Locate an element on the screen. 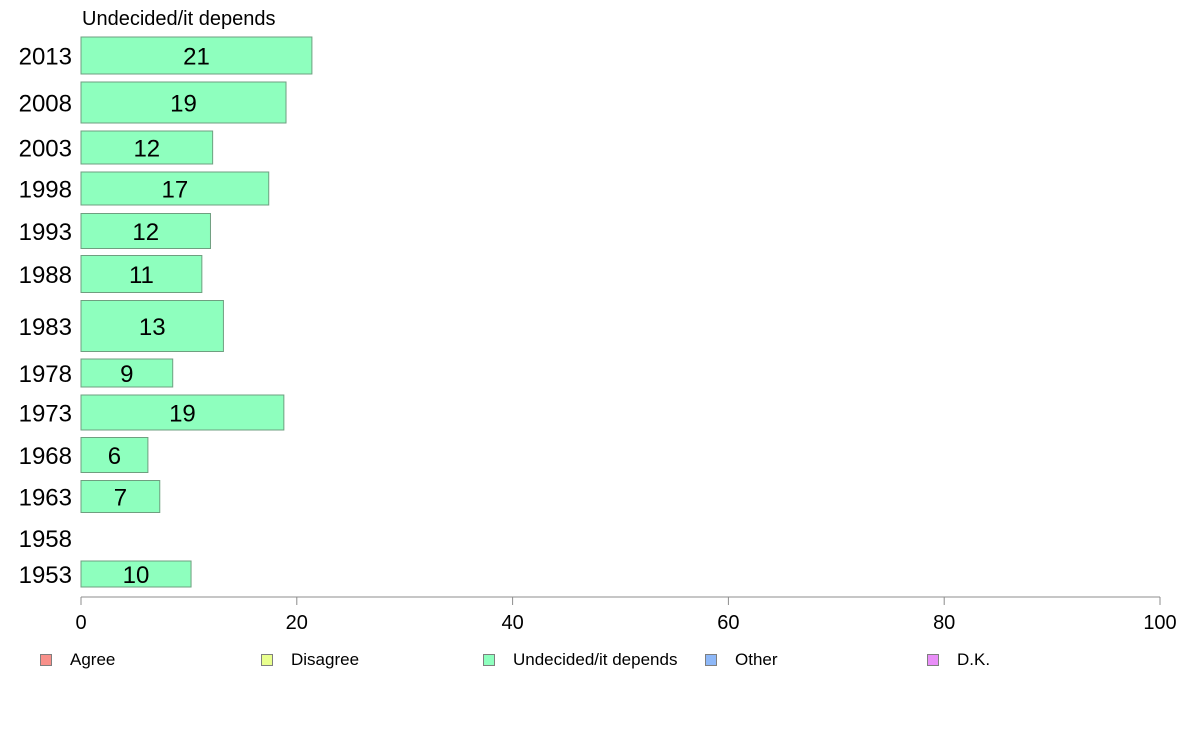  data-label: 6 is located at coordinates (114, 456).